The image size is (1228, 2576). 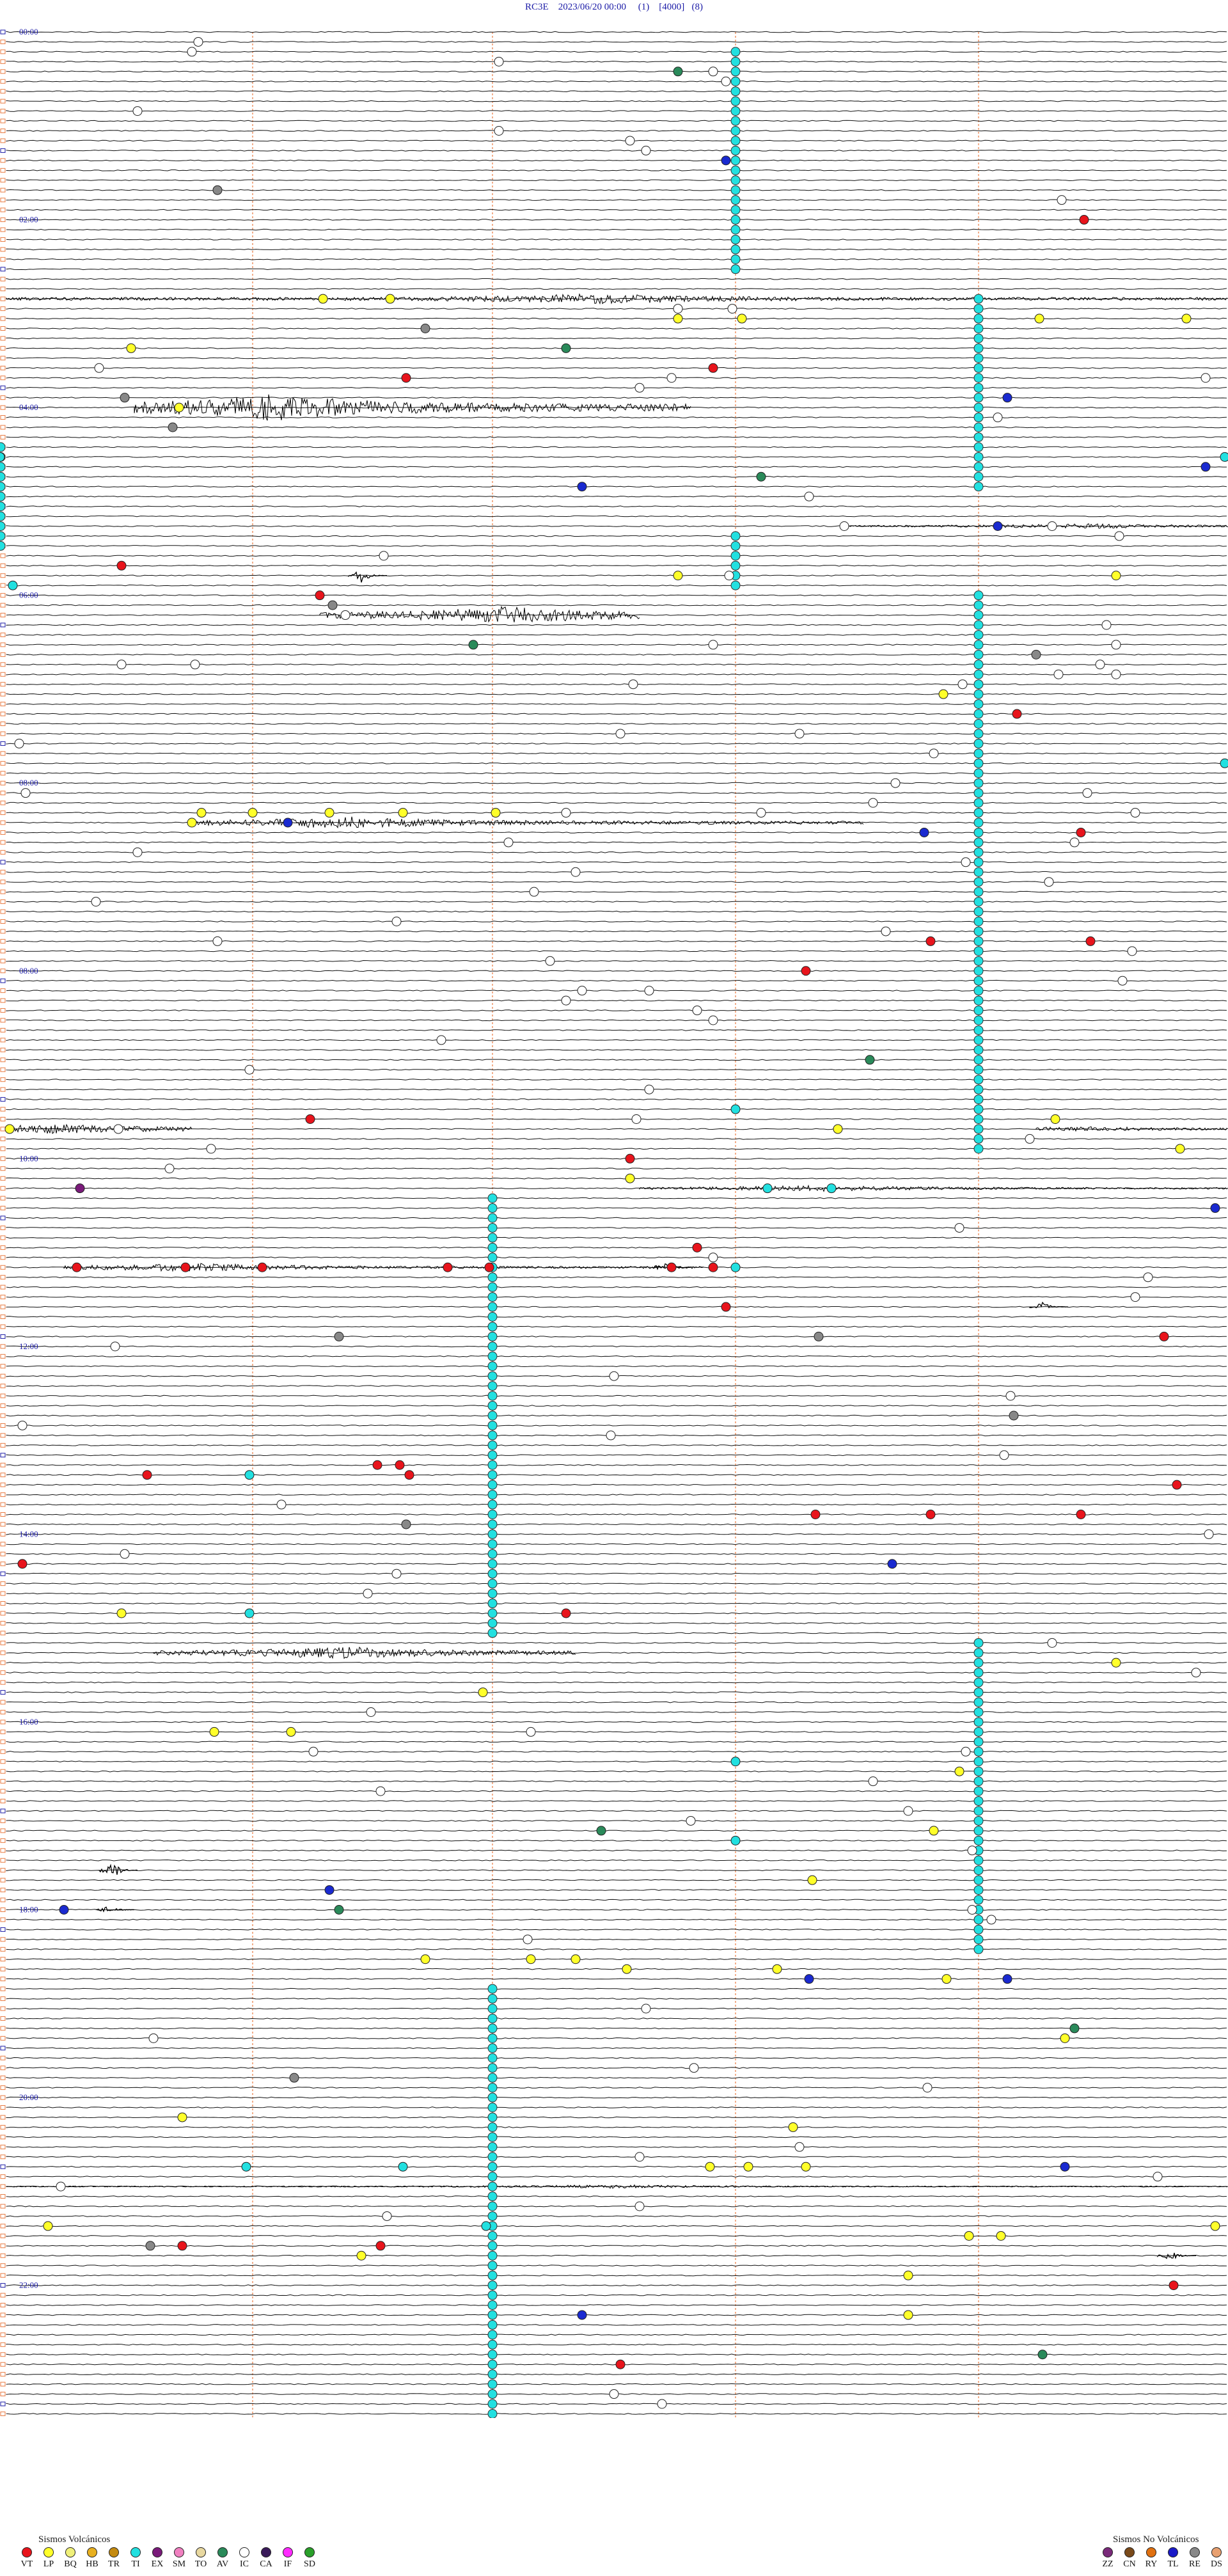 What do you see at coordinates (74, 2539) in the screenshot?
I see `volcanic-legend-title: Sismos Volcánicos` at bounding box center [74, 2539].